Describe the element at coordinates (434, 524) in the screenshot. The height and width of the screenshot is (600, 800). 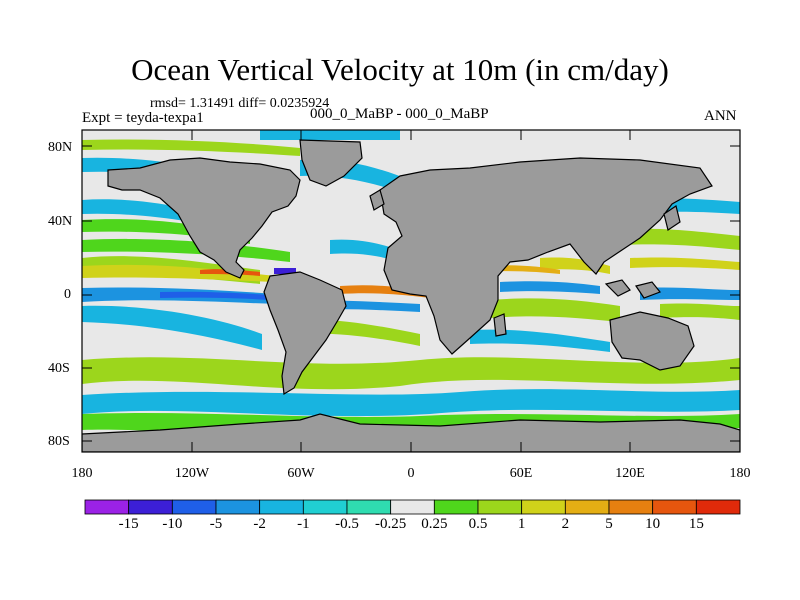
I see `colorbar-label: 0.25` at that location.